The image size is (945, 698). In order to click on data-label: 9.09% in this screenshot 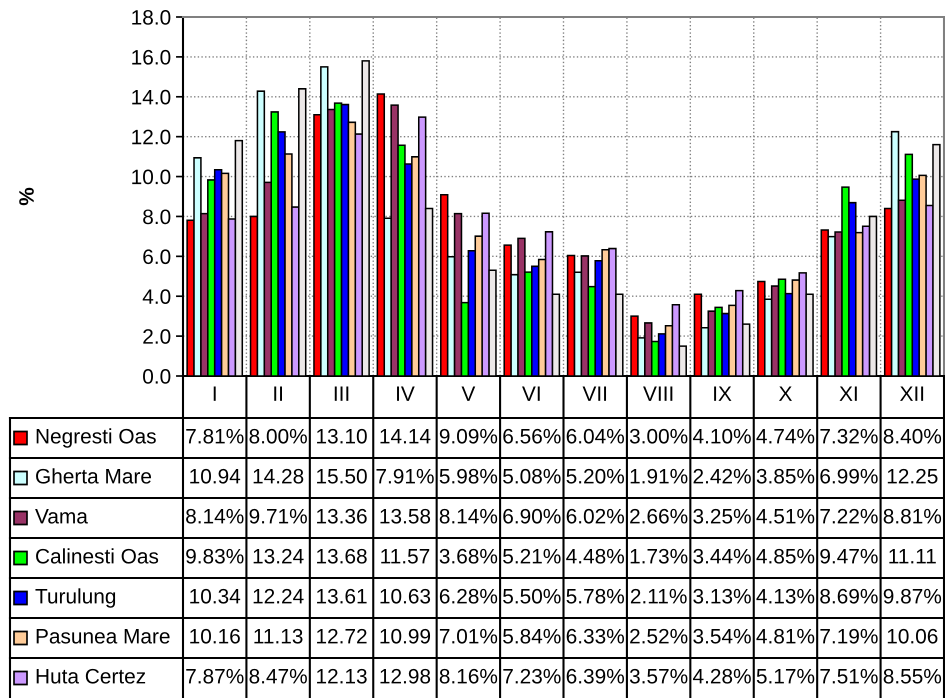, I will do `click(469, 436)`.